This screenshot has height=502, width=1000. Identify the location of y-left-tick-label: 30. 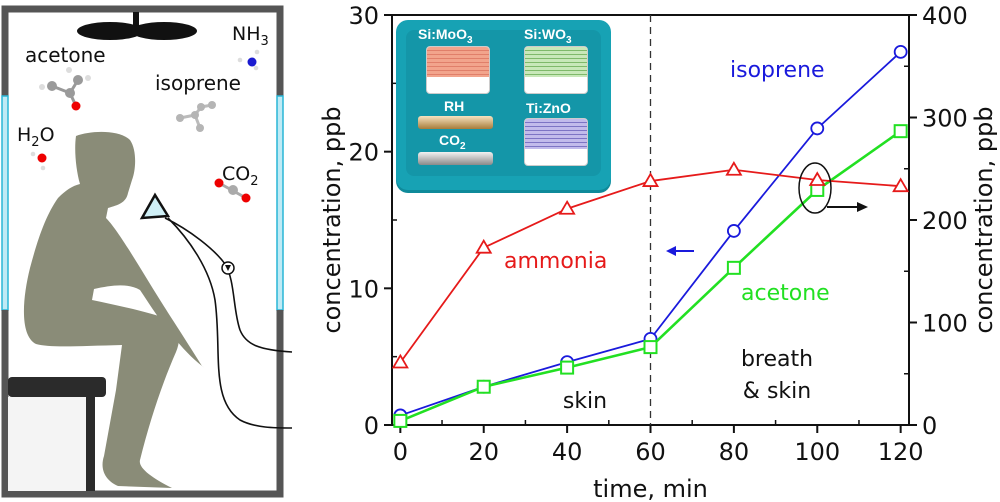
(363, 16).